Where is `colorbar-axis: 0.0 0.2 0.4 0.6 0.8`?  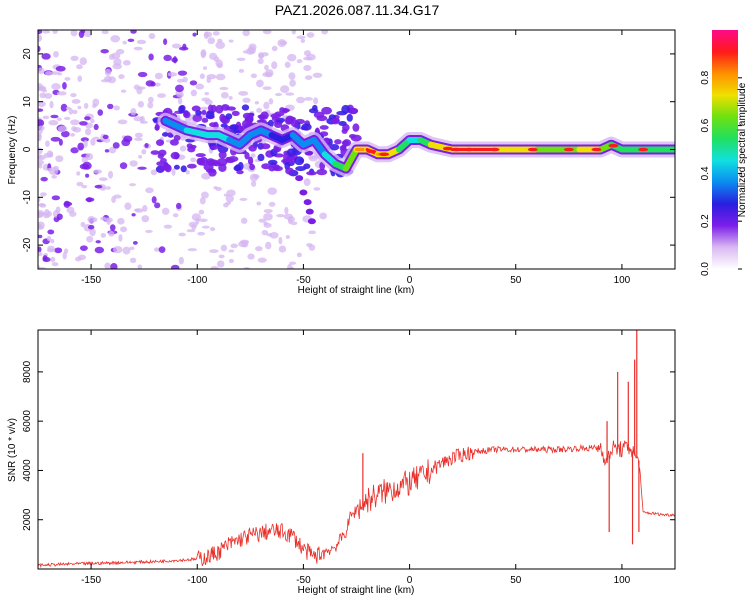
colorbar-axis: 0.0 0.2 0.4 0.6 0.8 is located at coordinates (721, 173).